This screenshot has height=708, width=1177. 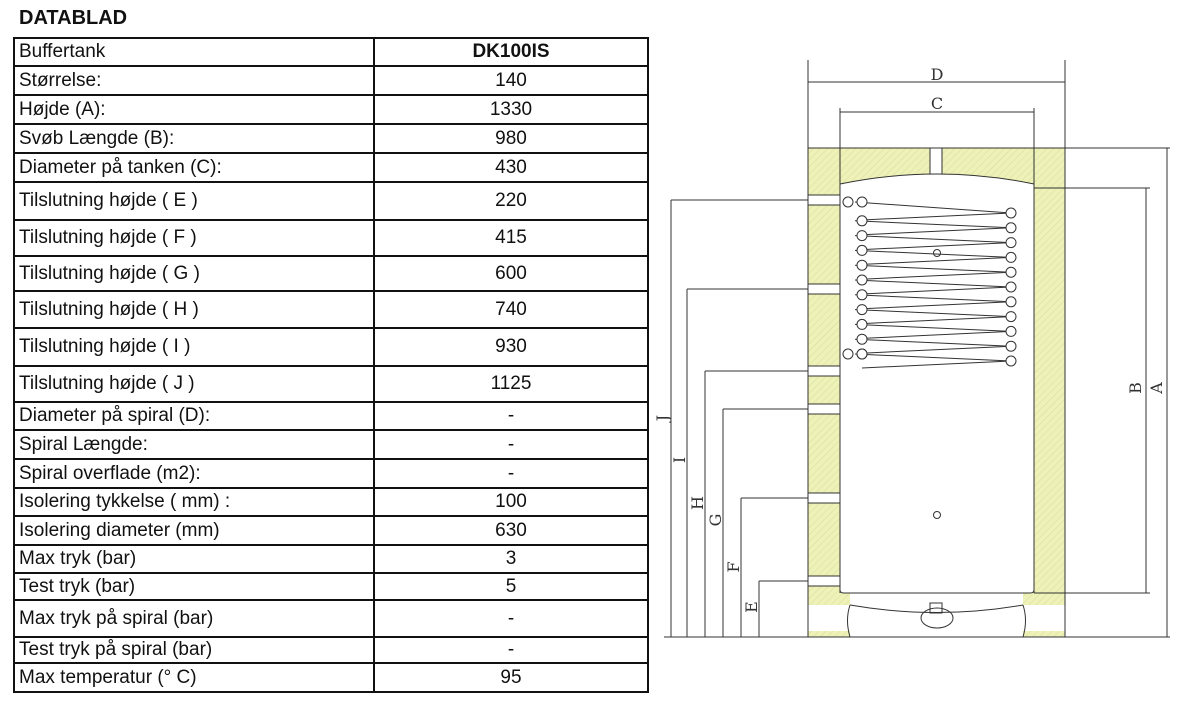 I want to click on row-label: Svøb Længde (B):, so click(x=194, y=138).